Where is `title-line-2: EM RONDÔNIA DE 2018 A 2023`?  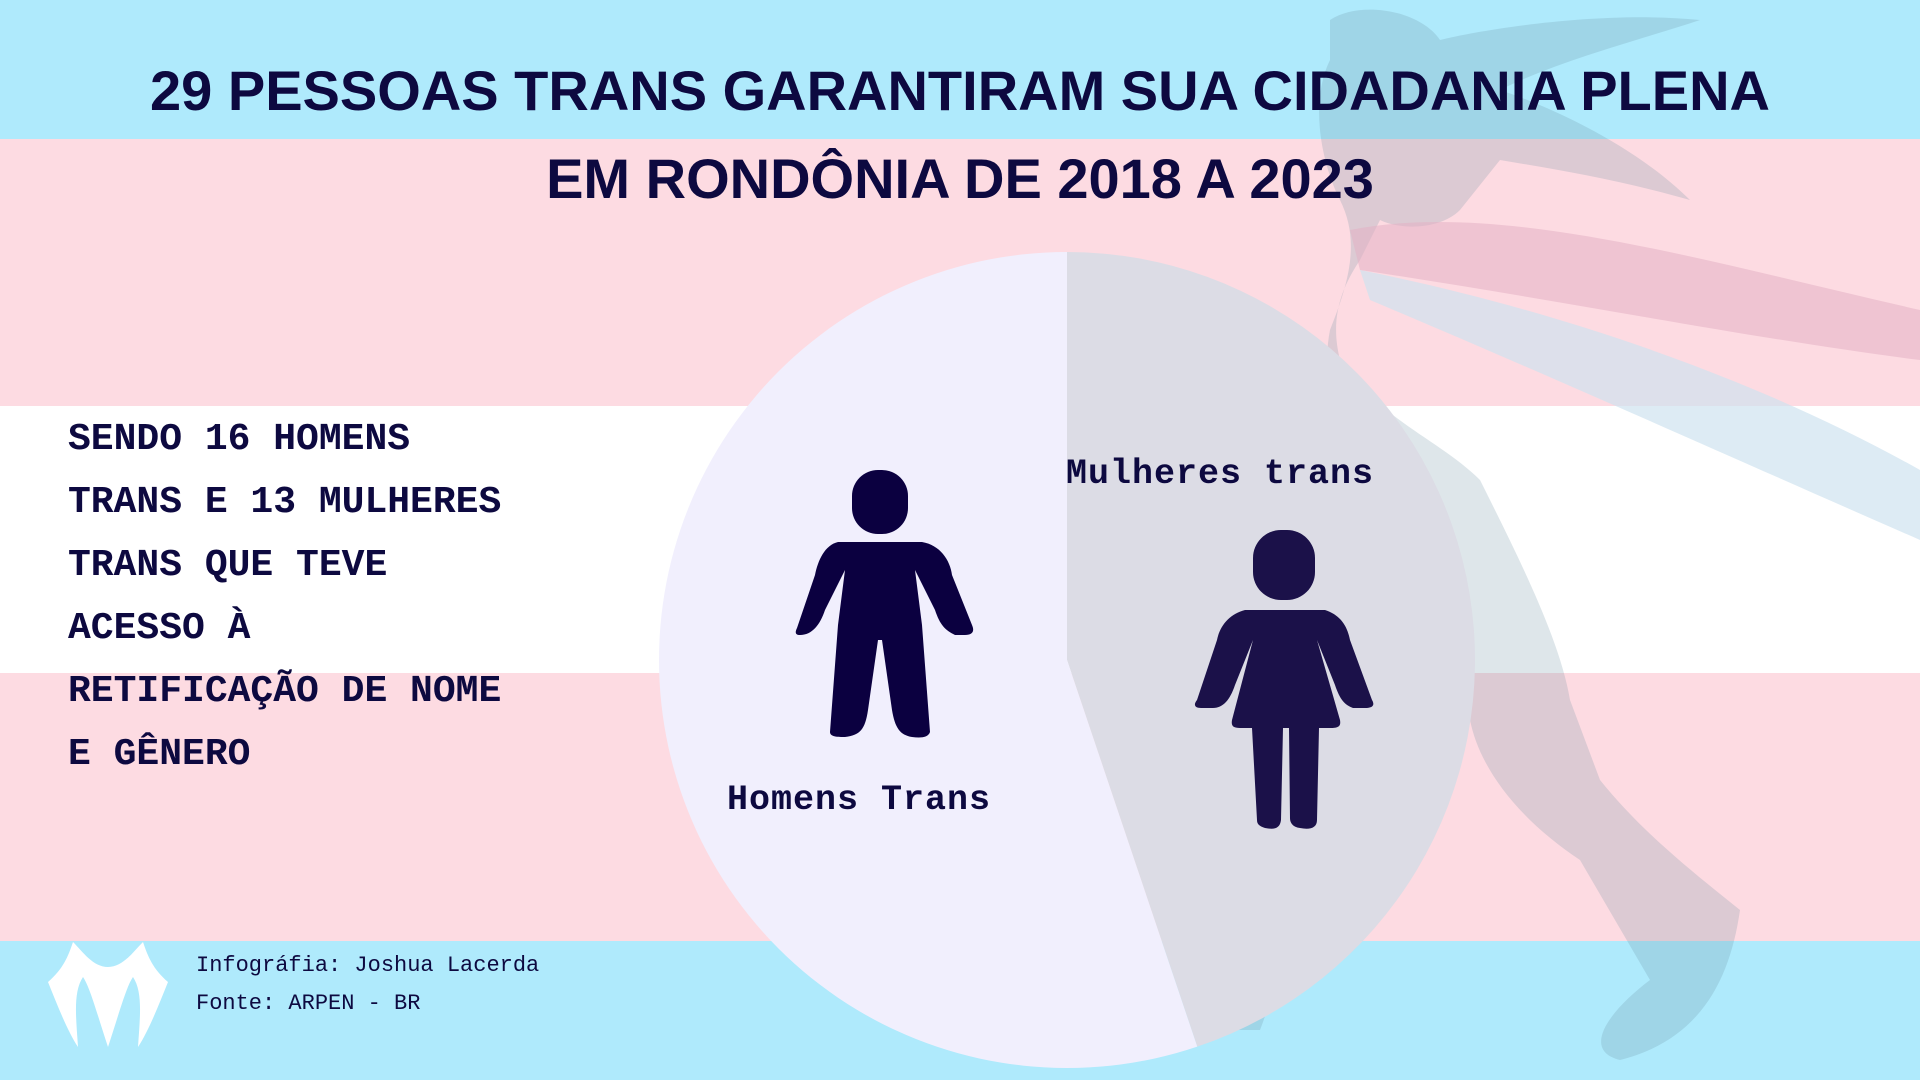 title-line-2: EM RONDÔNIA DE 2018 A 2023 is located at coordinates (960, 178).